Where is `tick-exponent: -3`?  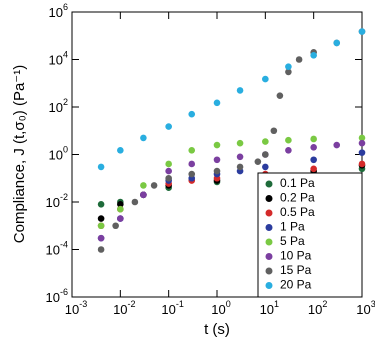 tick-exponent: -3 is located at coordinates (83, 304).